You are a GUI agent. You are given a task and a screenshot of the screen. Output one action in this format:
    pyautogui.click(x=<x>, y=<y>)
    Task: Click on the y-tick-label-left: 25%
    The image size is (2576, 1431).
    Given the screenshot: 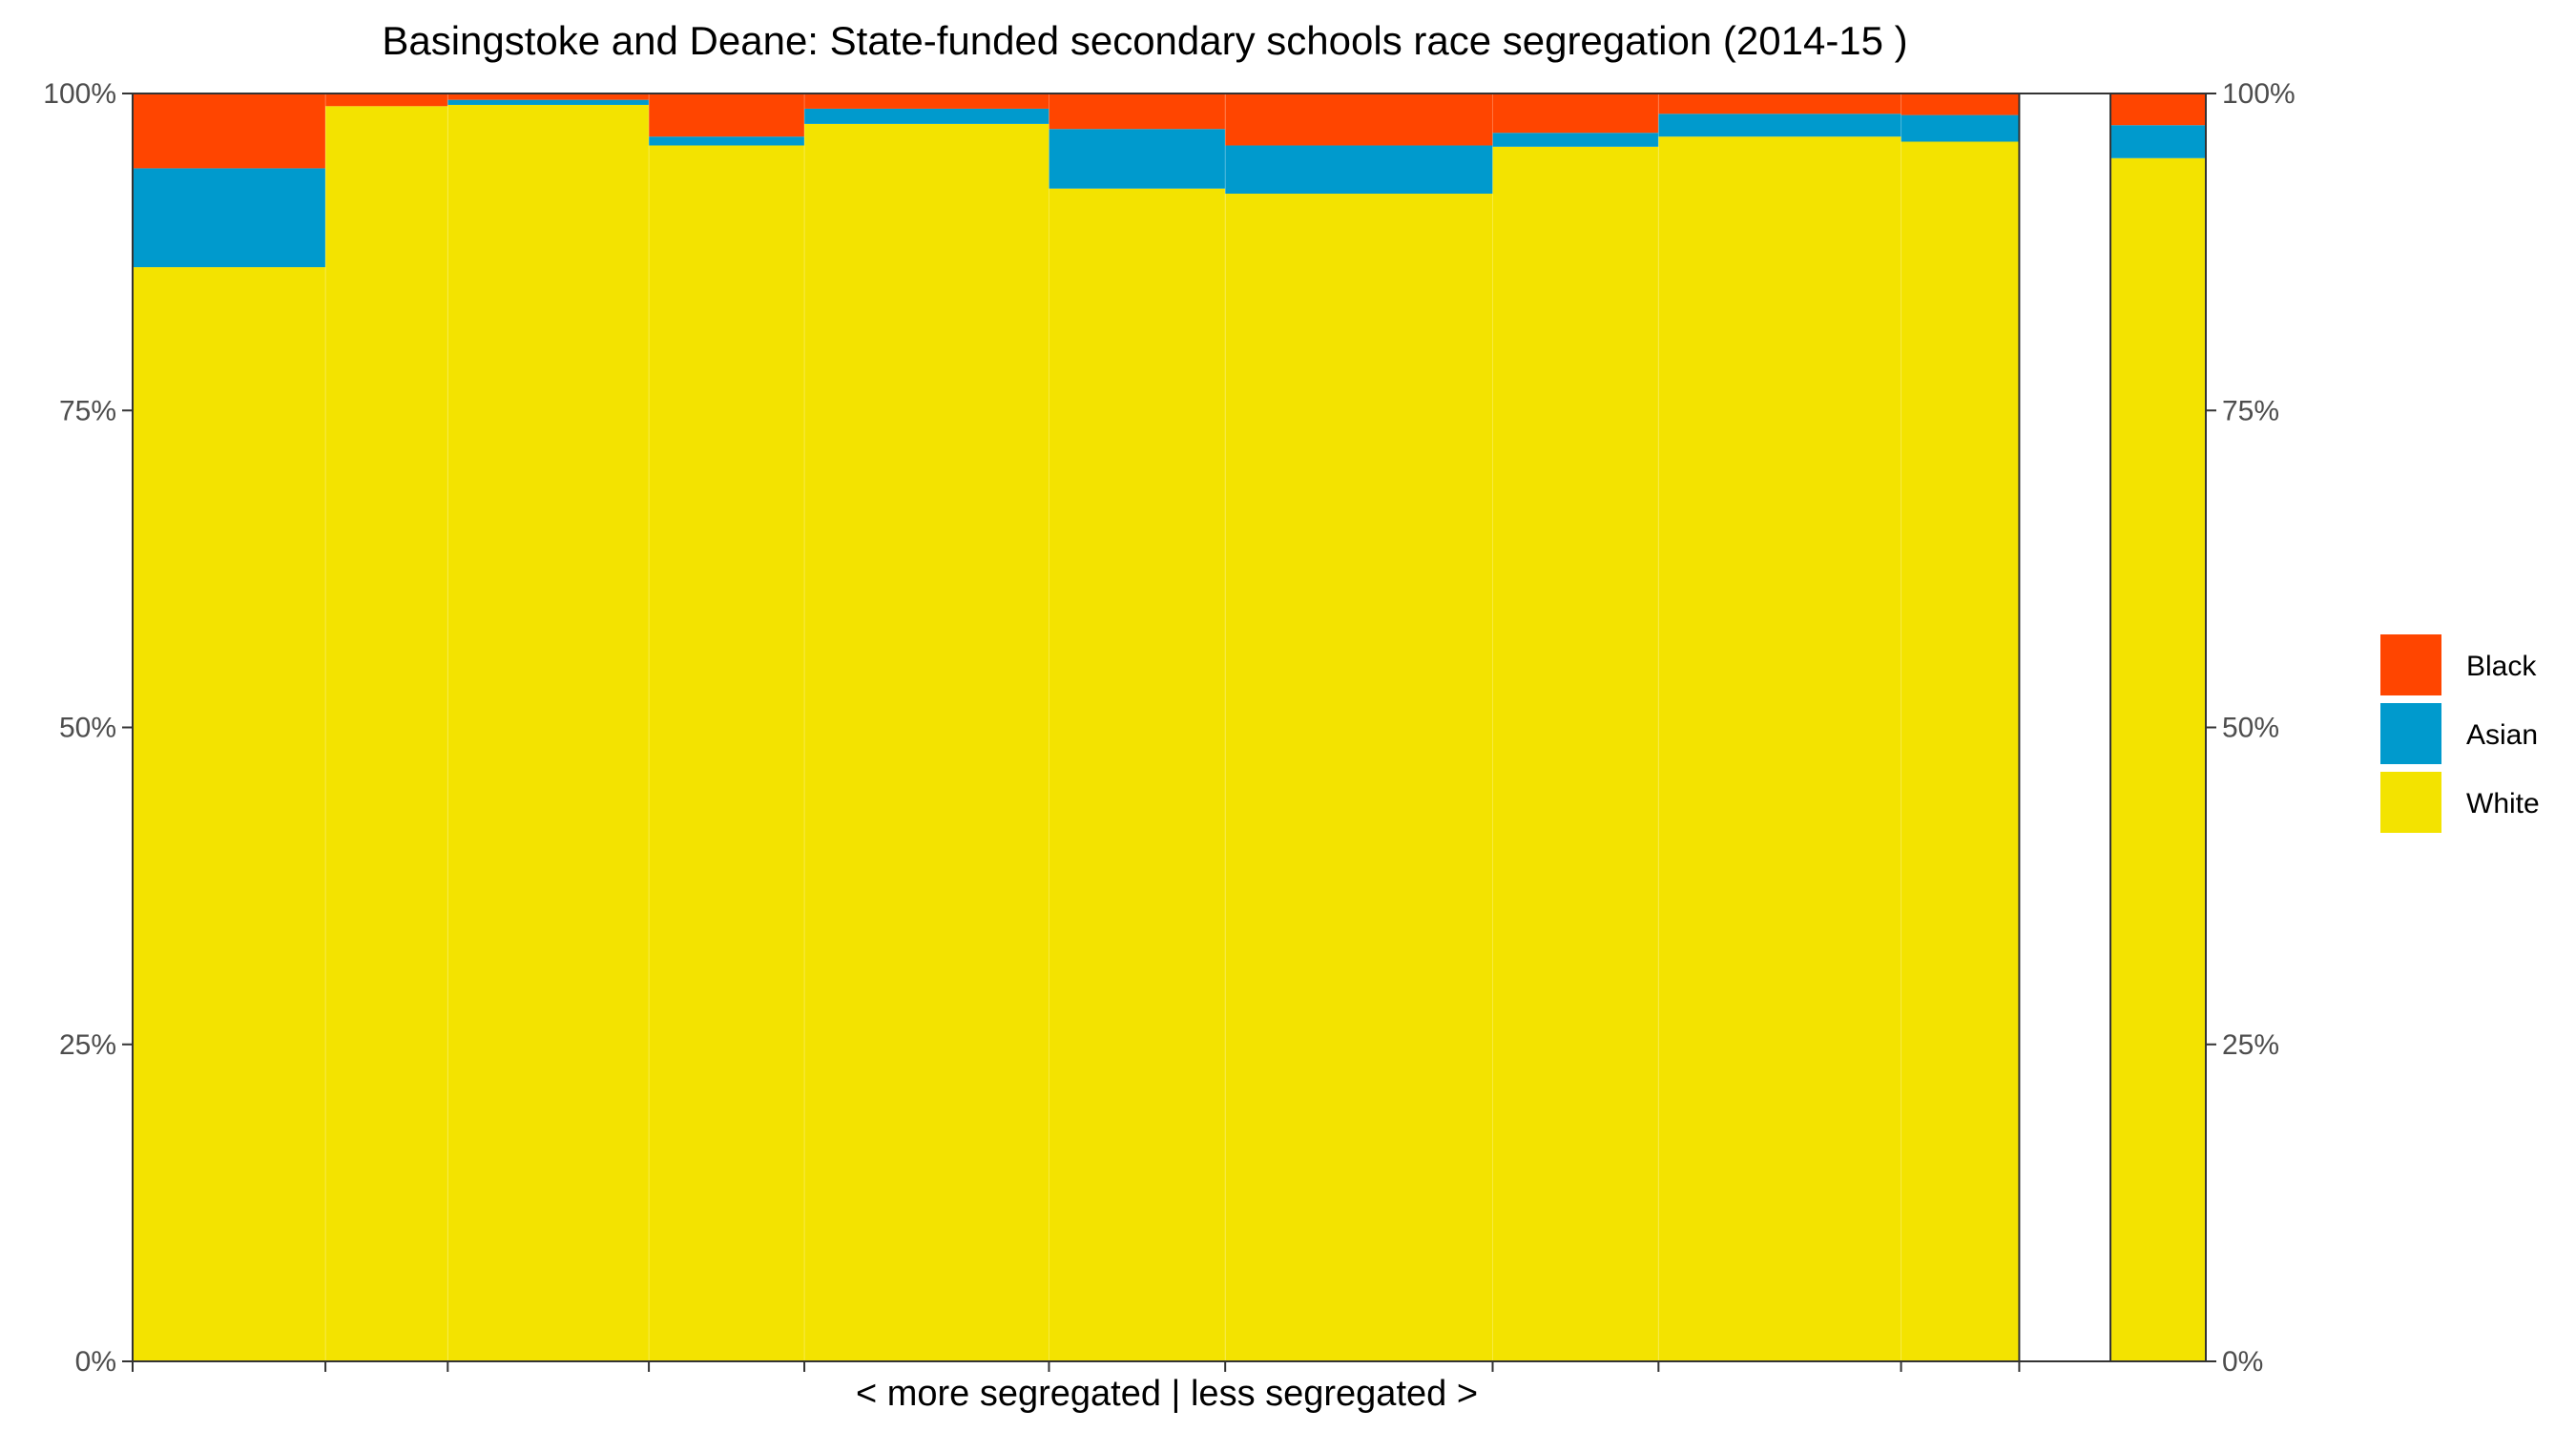 What is the action you would take?
    pyautogui.click(x=87, y=1045)
    